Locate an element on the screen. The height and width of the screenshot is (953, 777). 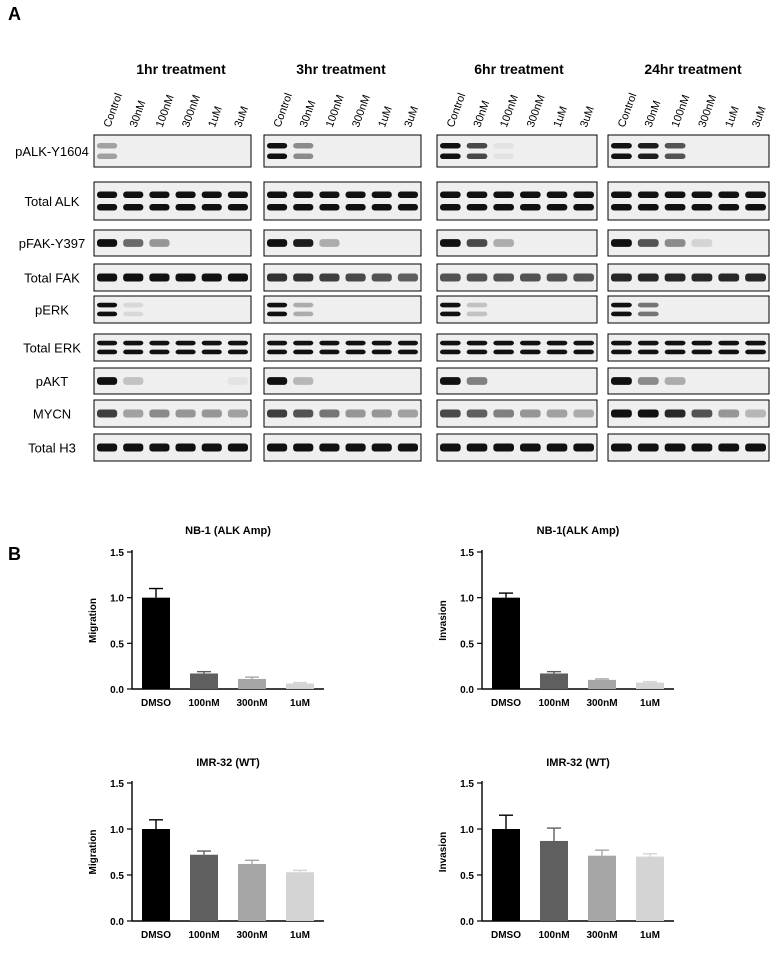
lane-label: Control is located at coordinates (113, 110).